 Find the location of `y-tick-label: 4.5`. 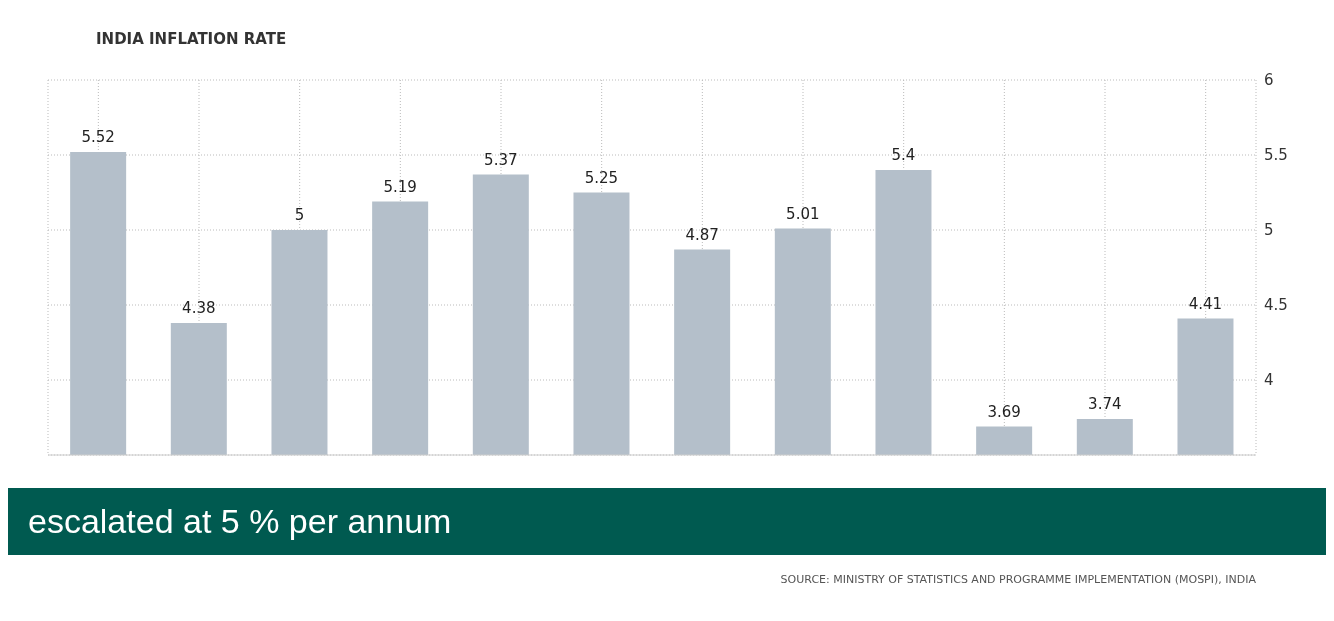

y-tick-label: 4.5 is located at coordinates (1276, 305).